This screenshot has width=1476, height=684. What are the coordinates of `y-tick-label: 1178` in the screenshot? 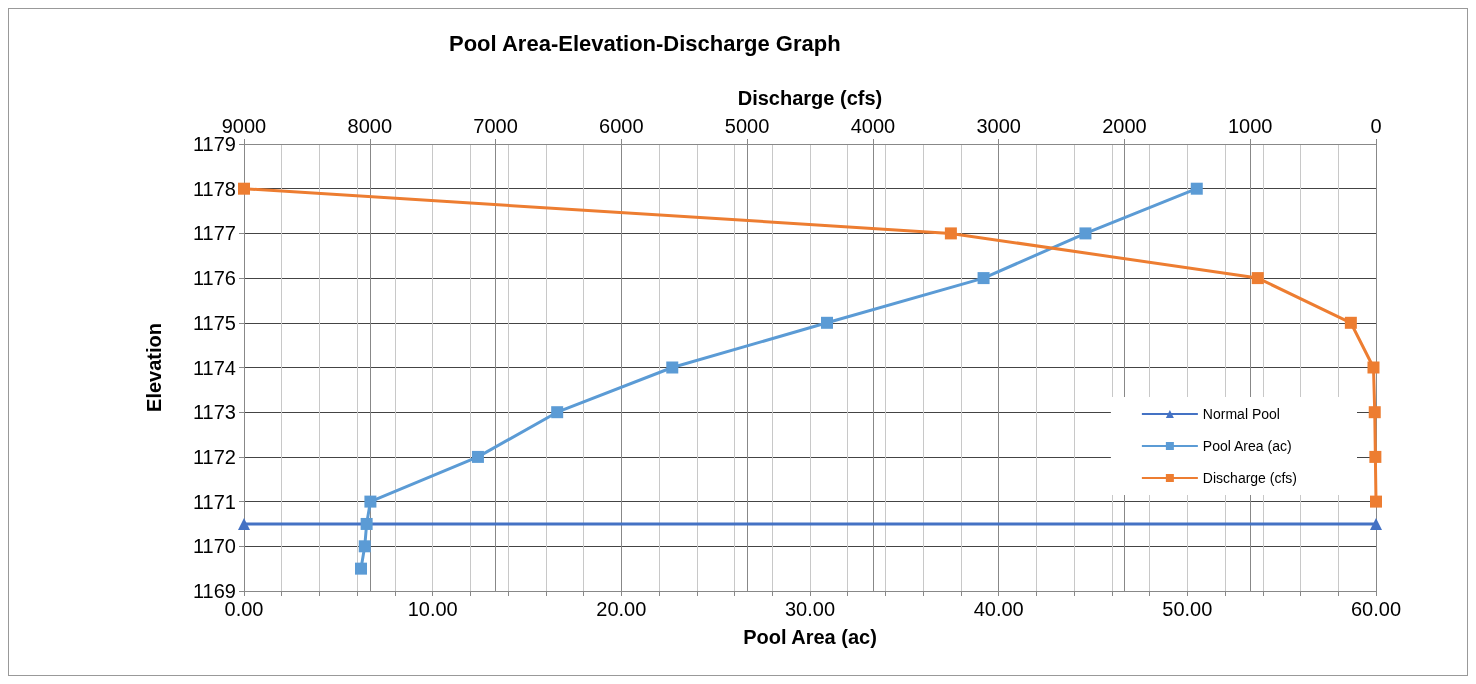 It's located at (214, 188).